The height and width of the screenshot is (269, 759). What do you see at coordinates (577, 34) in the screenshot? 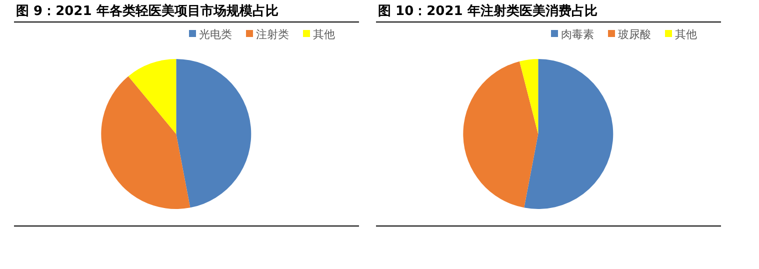
I see `legend-label: 肉毒素` at bounding box center [577, 34].